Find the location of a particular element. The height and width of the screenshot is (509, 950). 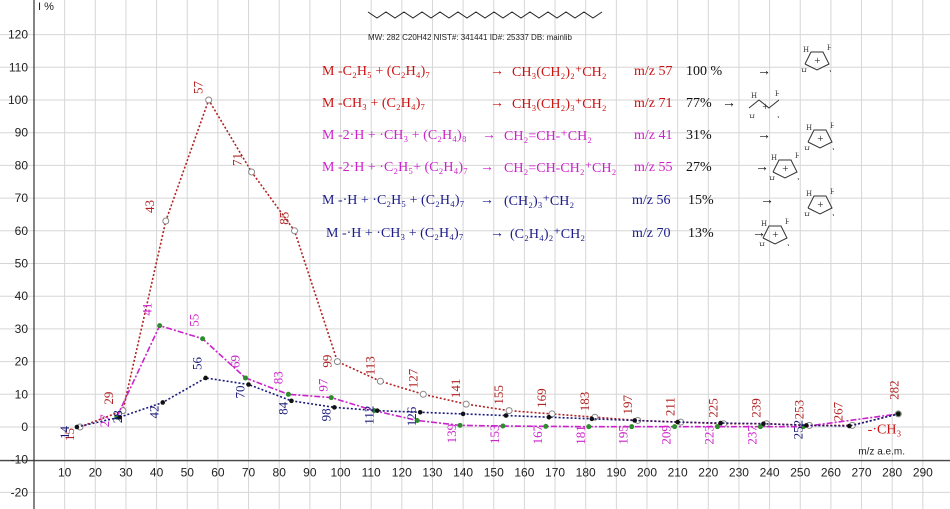

x-tick-label: 120 is located at coordinates (402, 473).